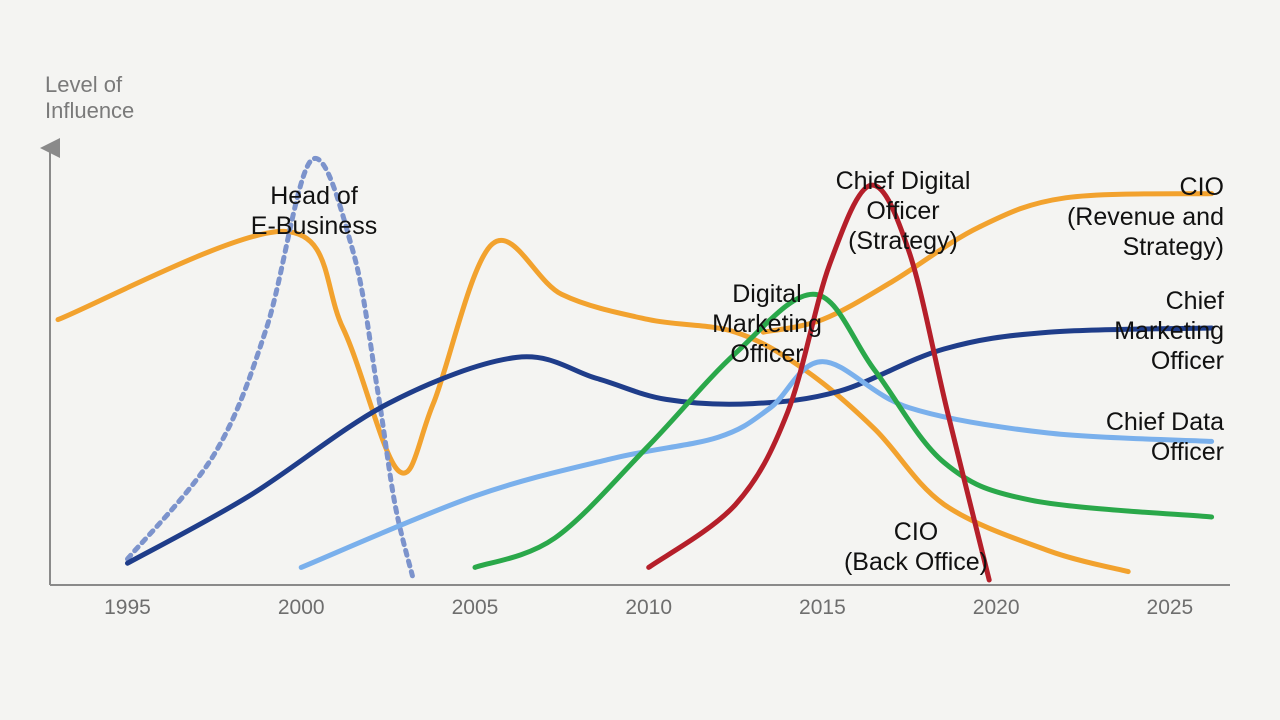  Describe the element at coordinates (996, 607) in the screenshot. I see `x-tick-label-2020: 2020` at that location.